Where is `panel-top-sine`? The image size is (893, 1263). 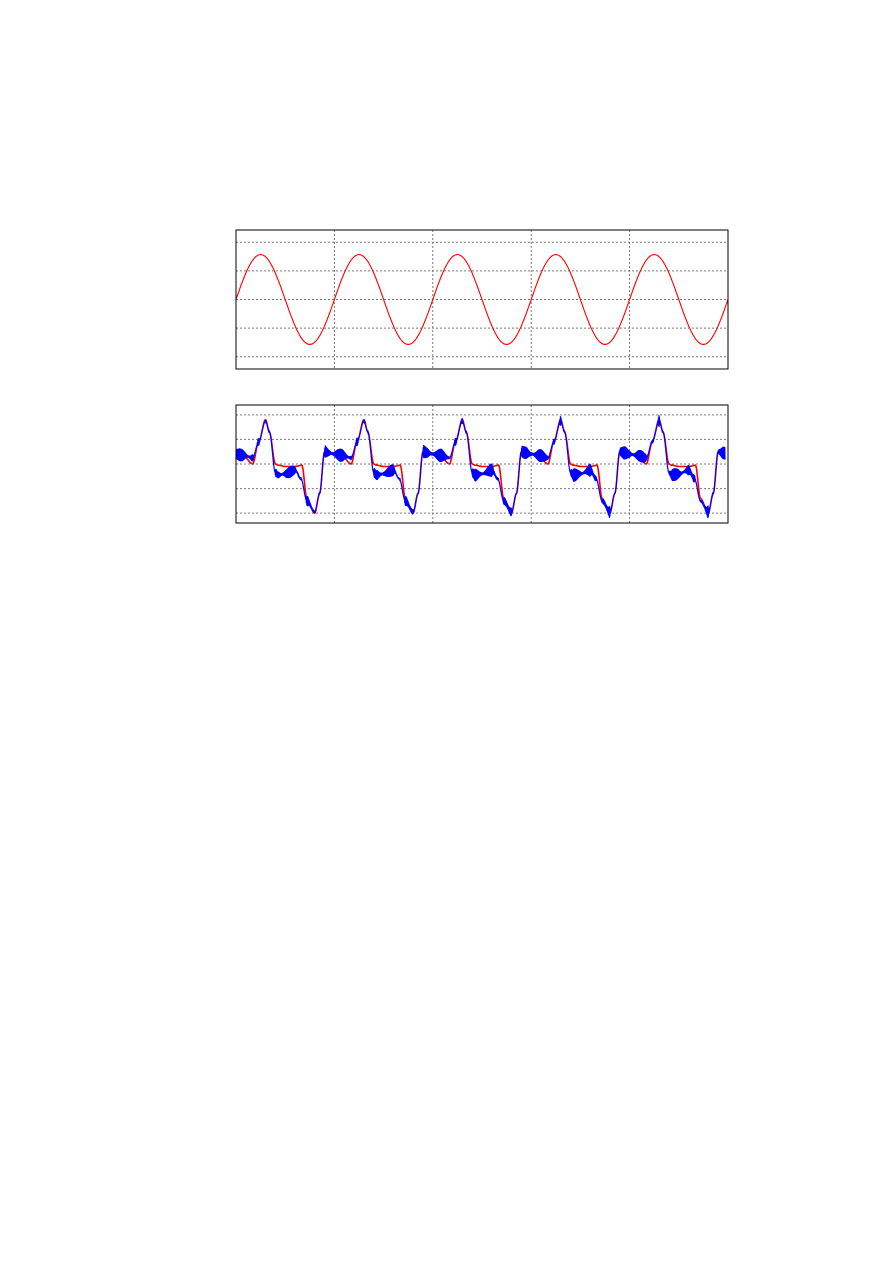 panel-top-sine is located at coordinates (482, 299).